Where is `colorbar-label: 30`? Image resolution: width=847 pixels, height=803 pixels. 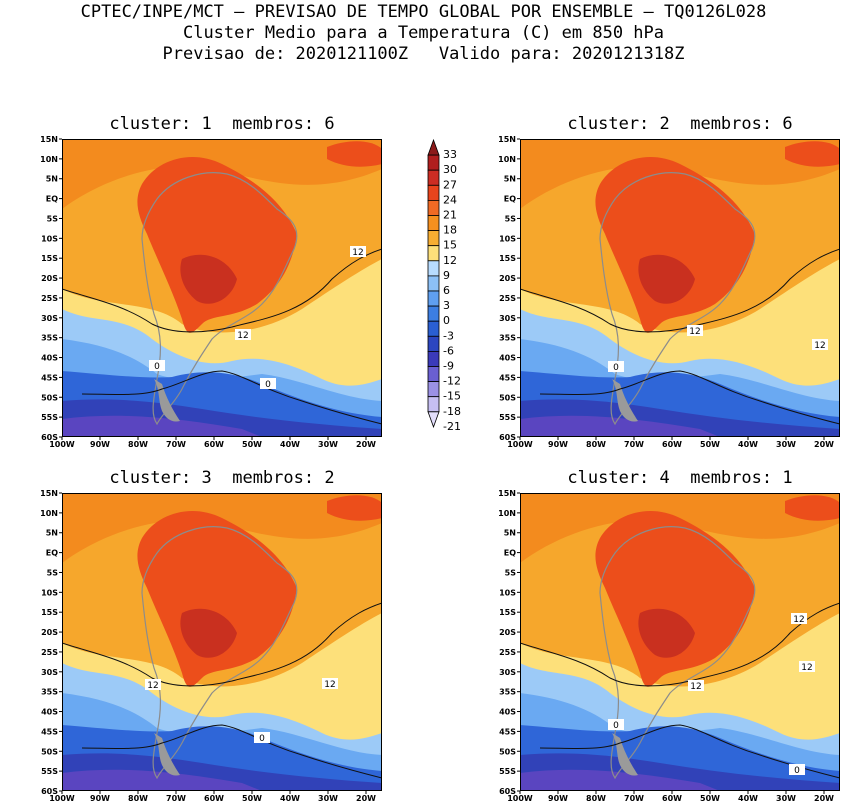 colorbar-label: 30 is located at coordinates (450, 169).